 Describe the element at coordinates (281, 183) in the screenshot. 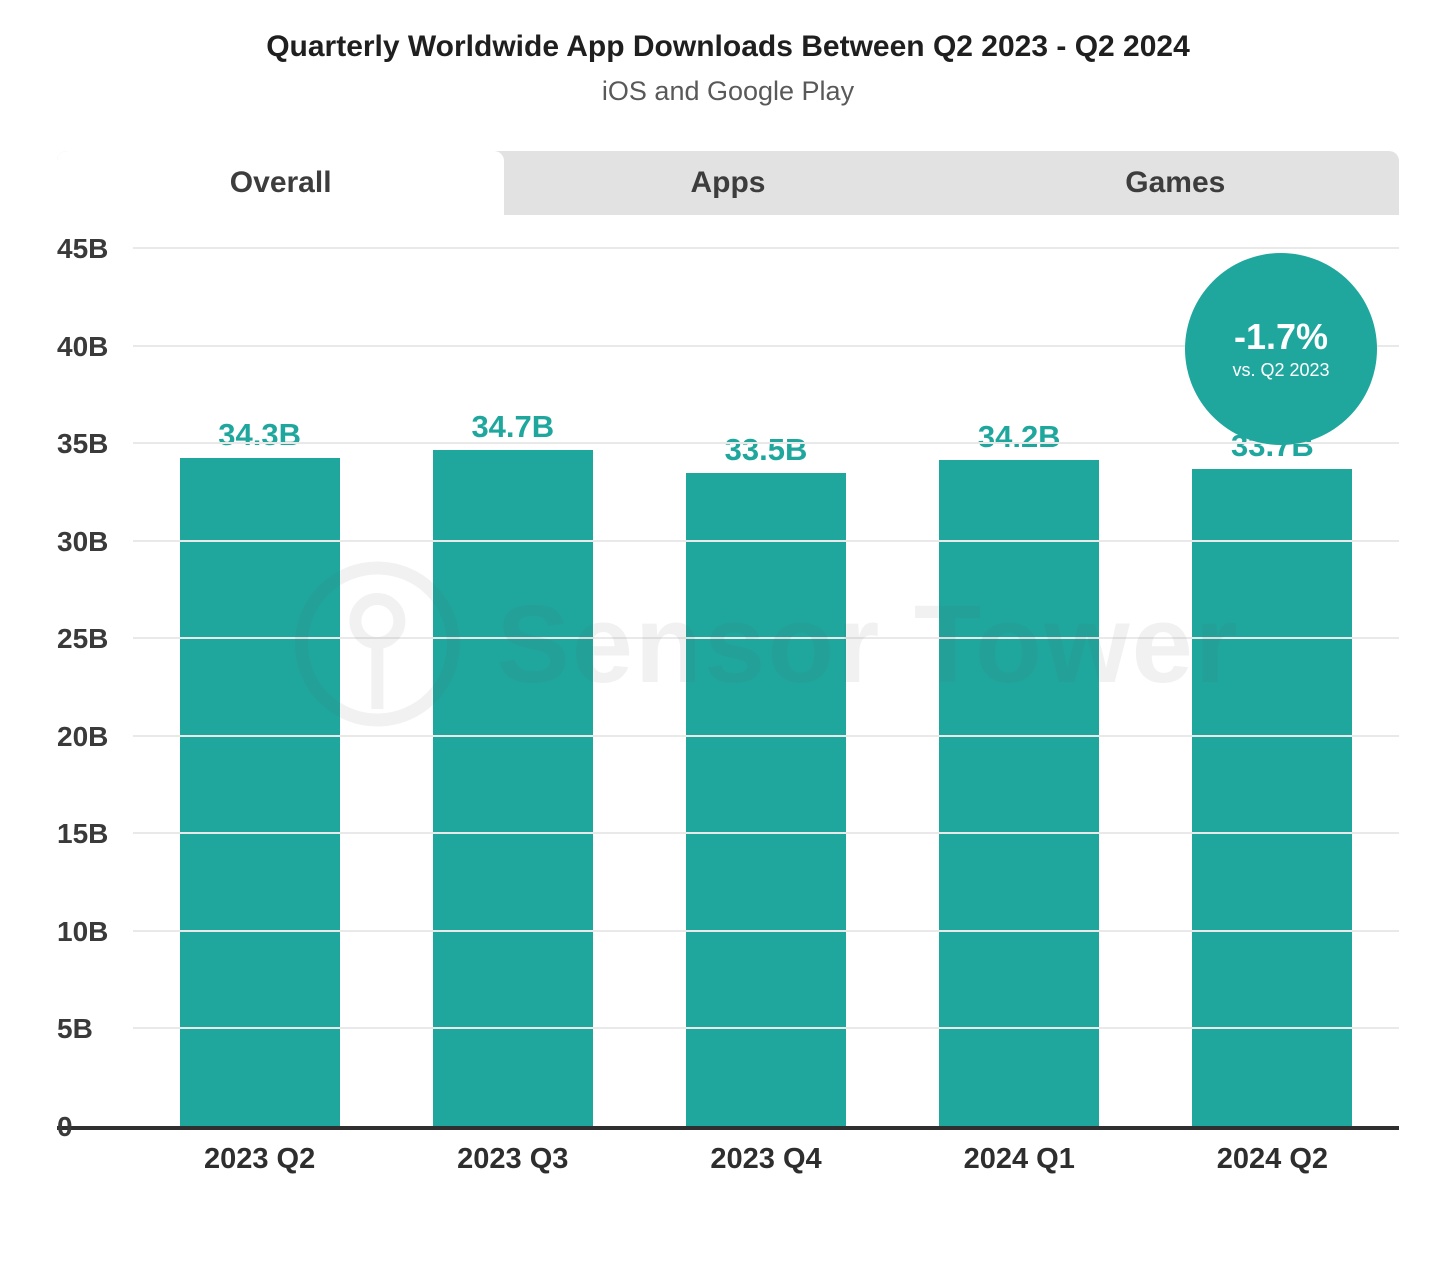

I see `tab-overall: Overall` at that location.